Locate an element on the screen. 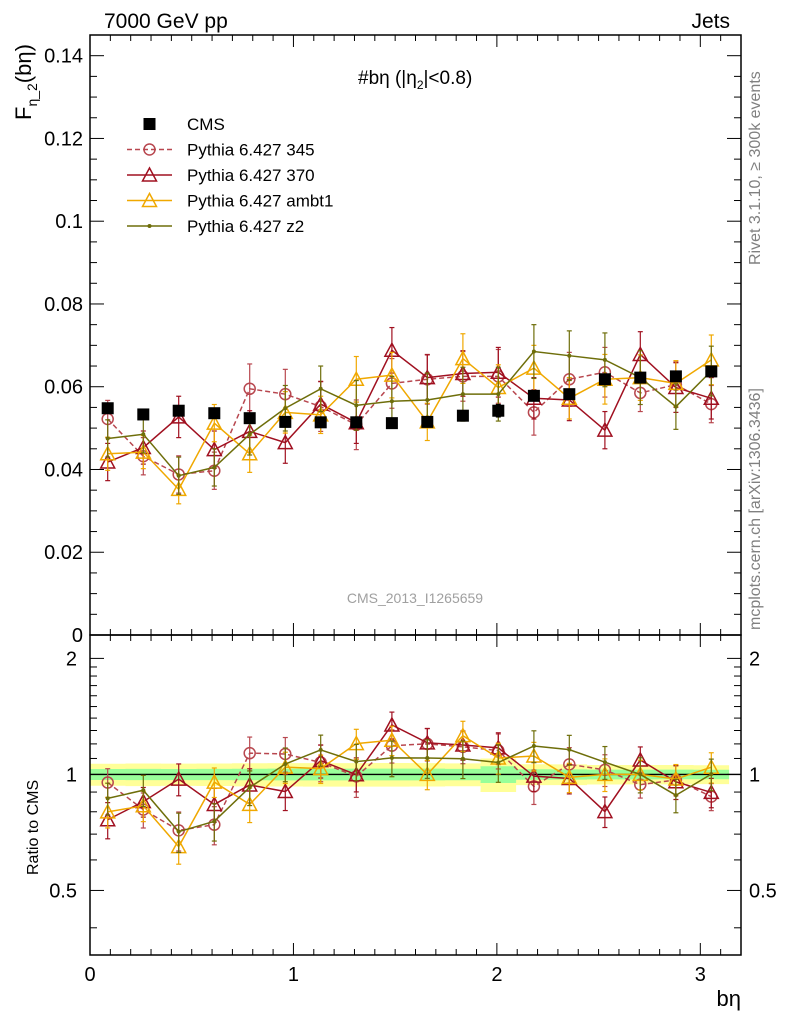 Image resolution: width=786 pixels, height=1024 pixels. analysis-watermark: CMS_2013_I1265659 is located at coordinates (415, 598).